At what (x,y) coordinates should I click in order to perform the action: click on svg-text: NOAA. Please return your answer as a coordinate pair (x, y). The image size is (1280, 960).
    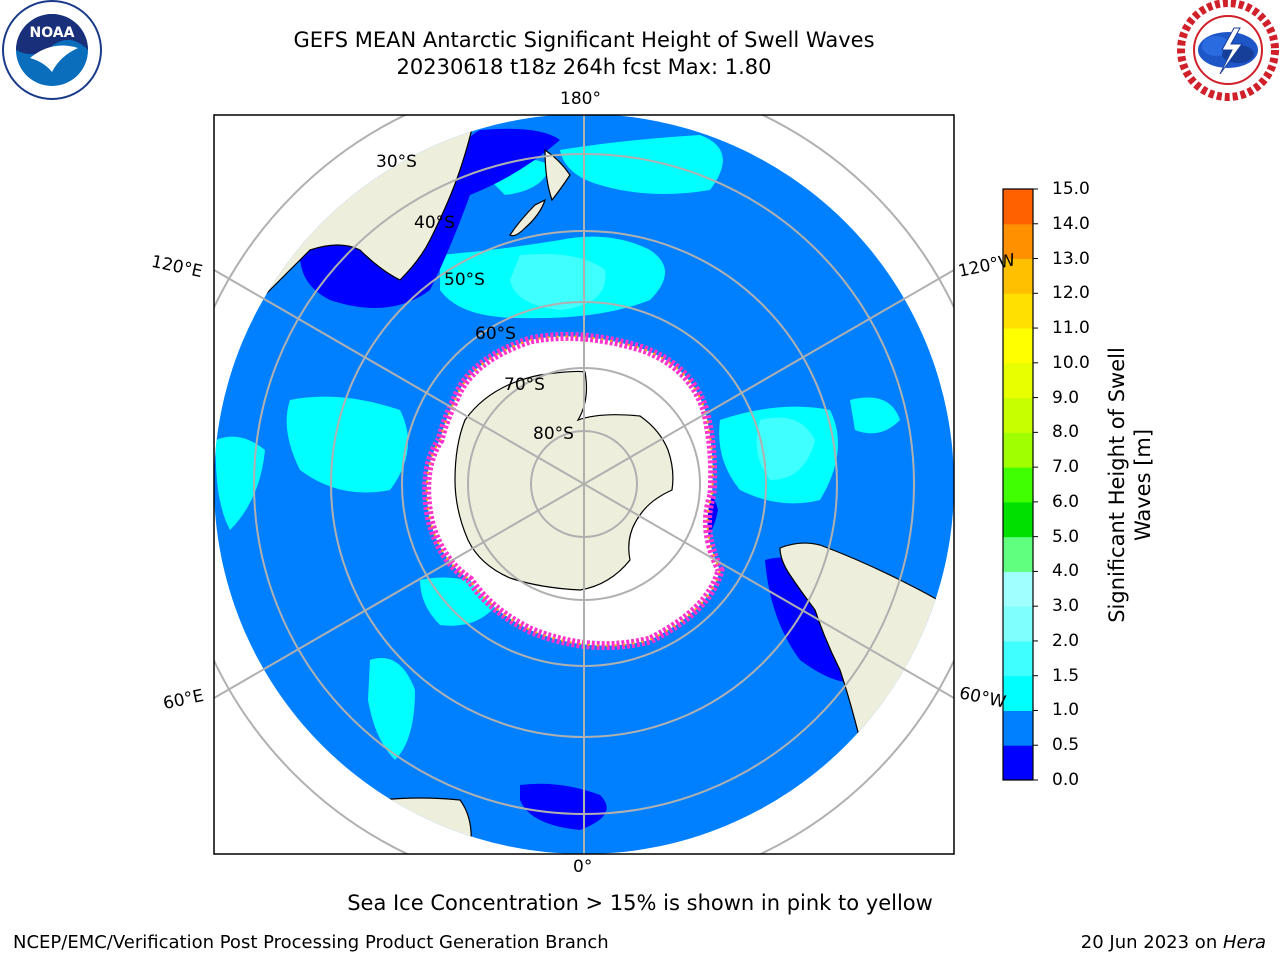
    Looking at the image, I should click on (52, 33).